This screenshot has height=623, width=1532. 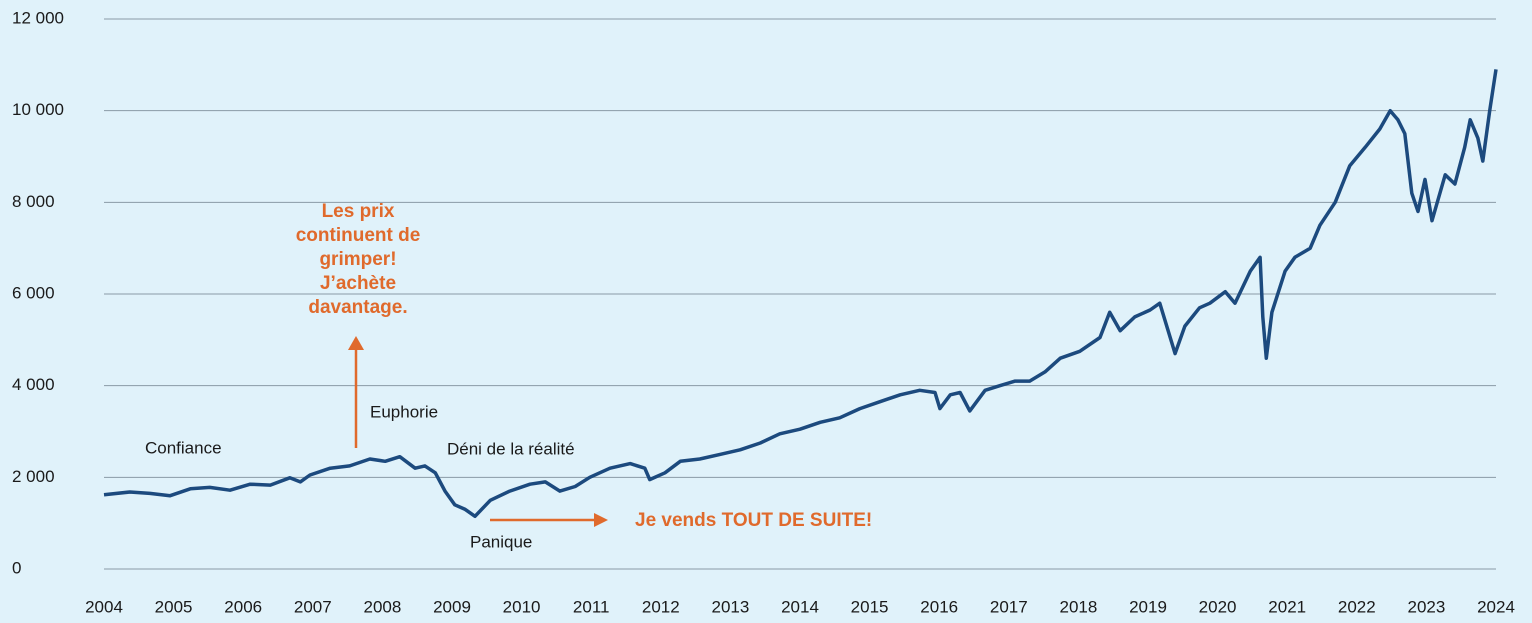 I want to click on y-tick-label: 6 000, so click(x=33, y=292).